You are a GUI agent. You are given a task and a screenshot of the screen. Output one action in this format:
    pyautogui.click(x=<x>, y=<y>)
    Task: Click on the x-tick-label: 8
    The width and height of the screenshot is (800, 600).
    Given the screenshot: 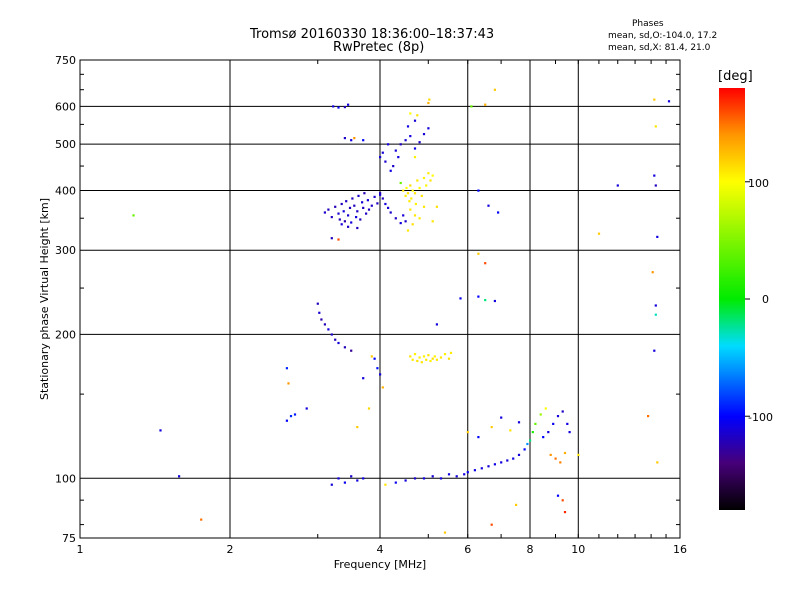 What is the action you would take?
    pyautogui.click(x=530, y=549)
    